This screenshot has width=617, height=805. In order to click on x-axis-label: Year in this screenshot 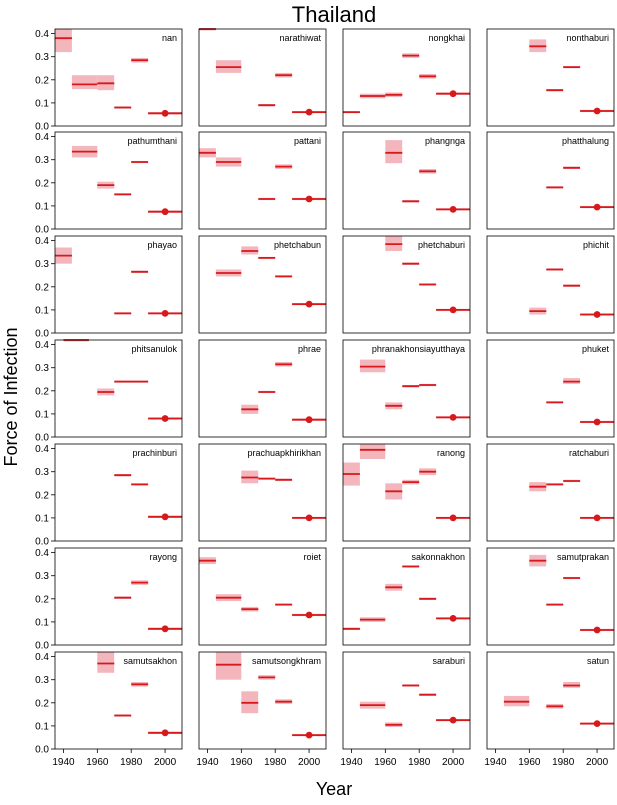, I will do `click(334, 789)`.